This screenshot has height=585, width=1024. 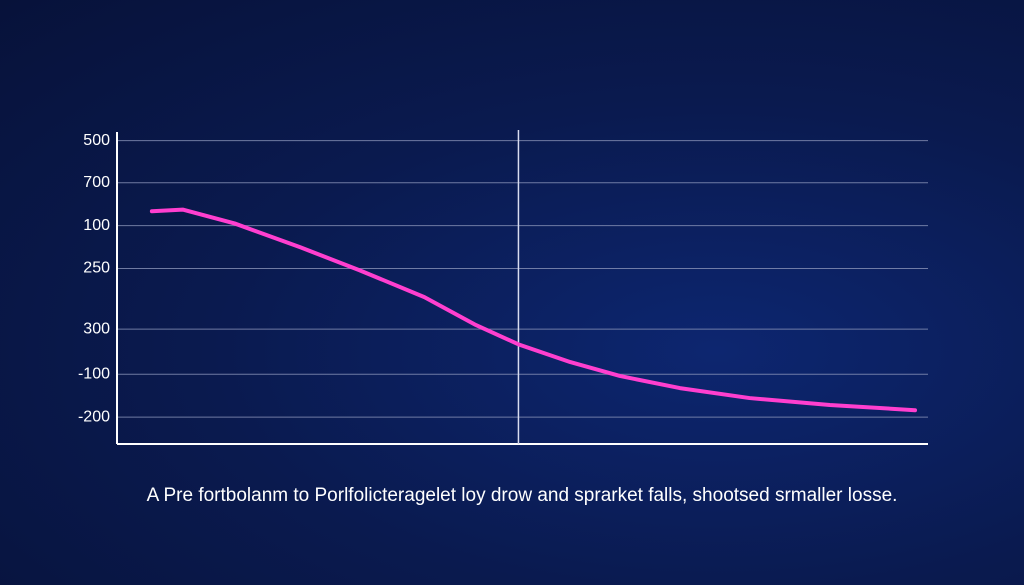 I want to click on y-tick-label: 250, so click(x=96, y=268).